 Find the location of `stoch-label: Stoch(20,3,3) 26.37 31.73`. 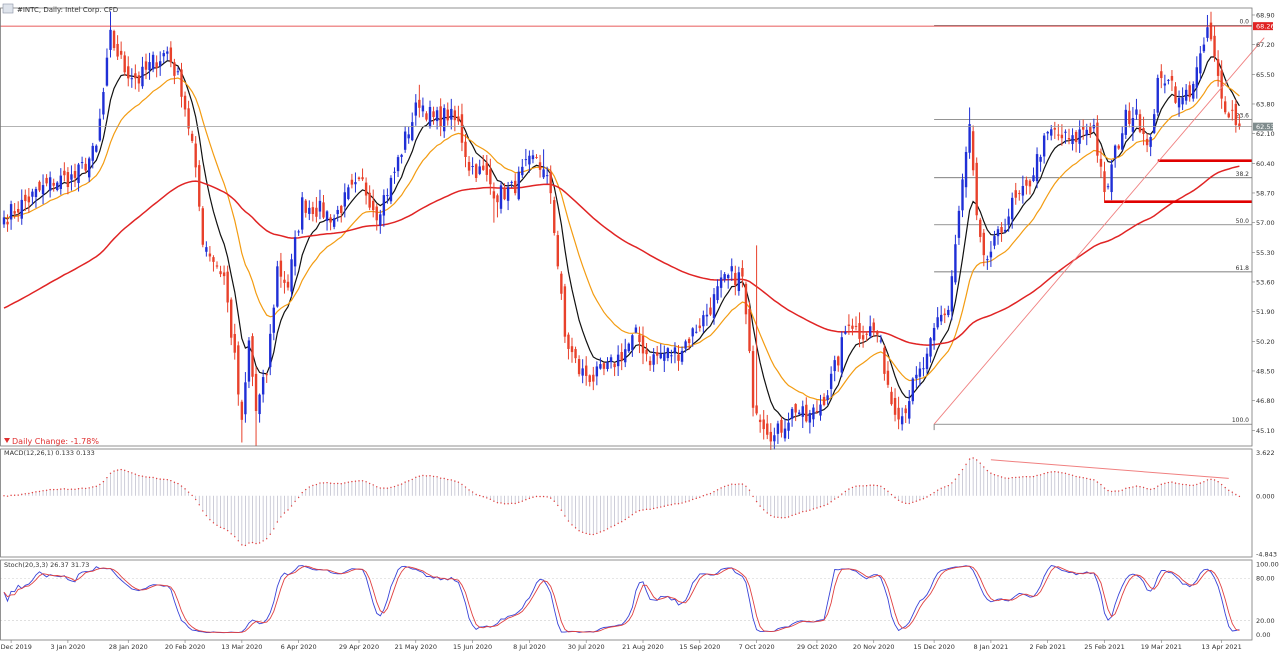

stoch-label: Stoch(20,3,3) 26.37 31.73 is located at coordinates (46, 565).